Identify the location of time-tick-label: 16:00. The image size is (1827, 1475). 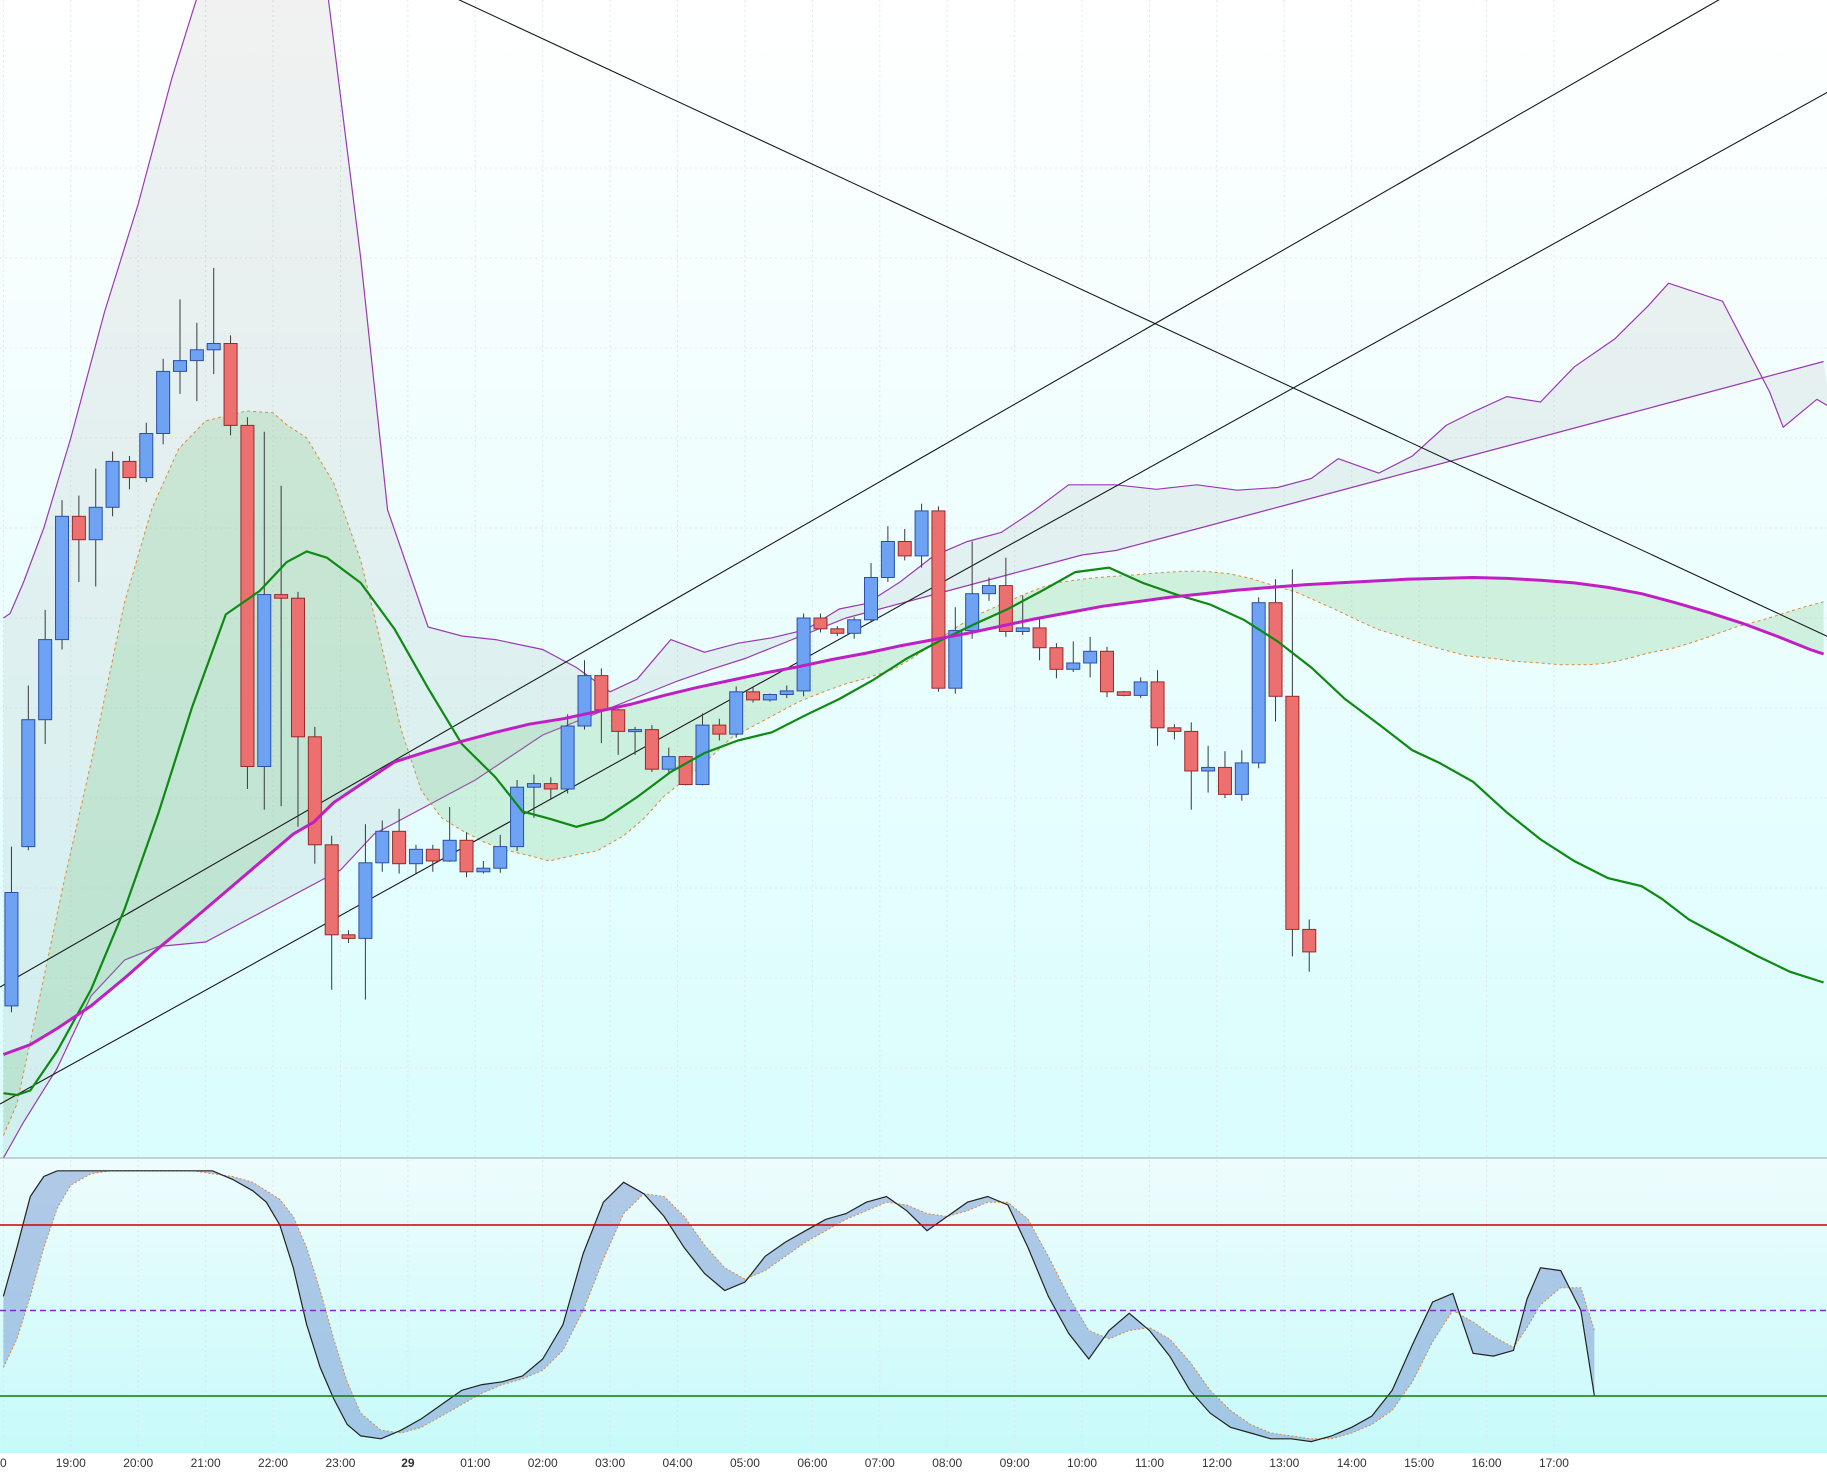
(1487, 1463).